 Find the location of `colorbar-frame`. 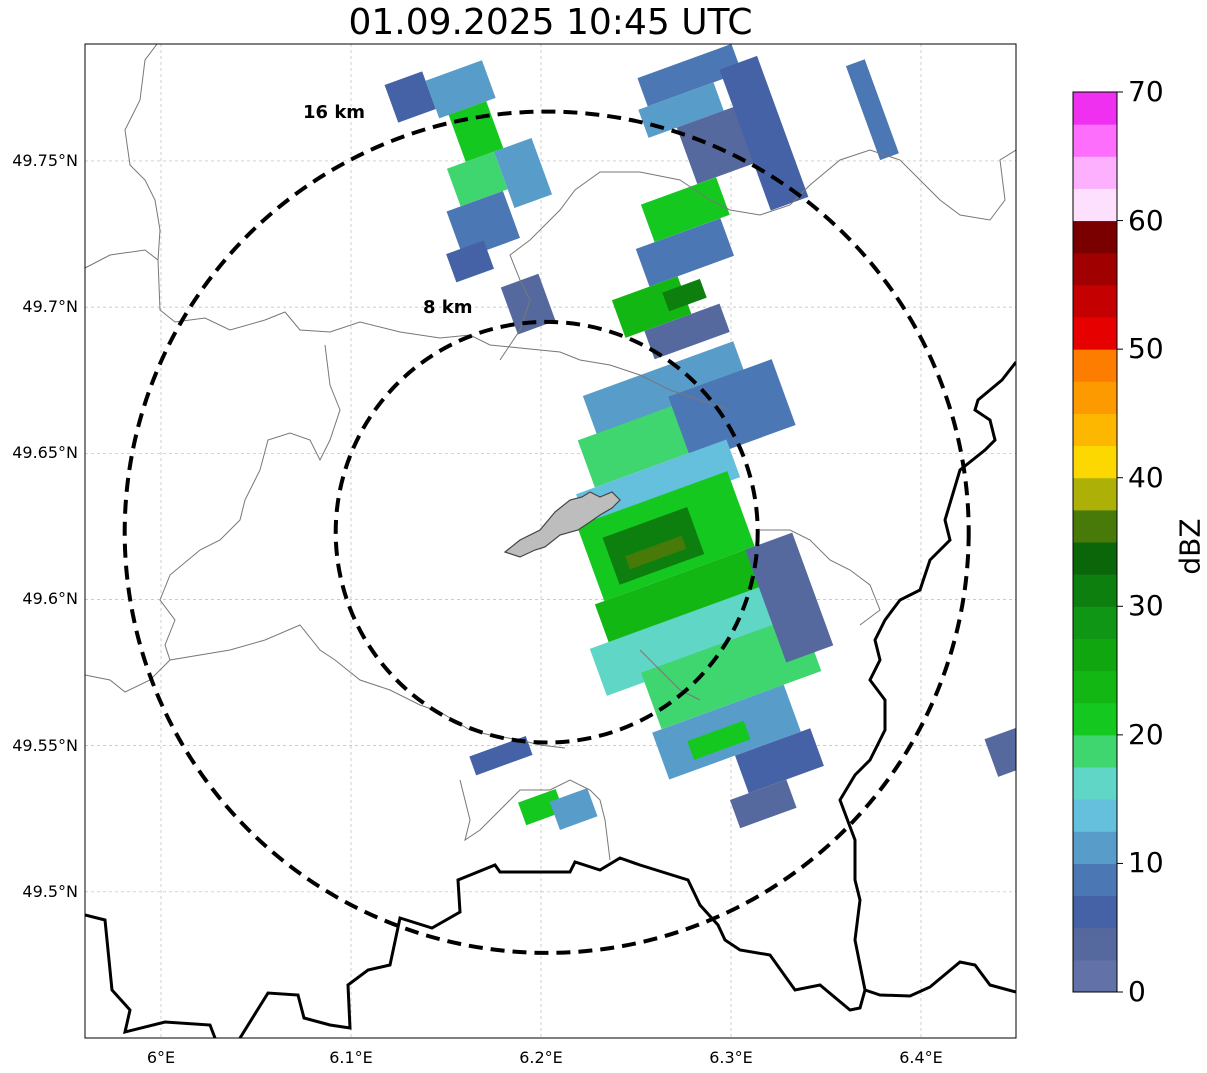

colorbar-frame is located at coordinates (1095, 542).